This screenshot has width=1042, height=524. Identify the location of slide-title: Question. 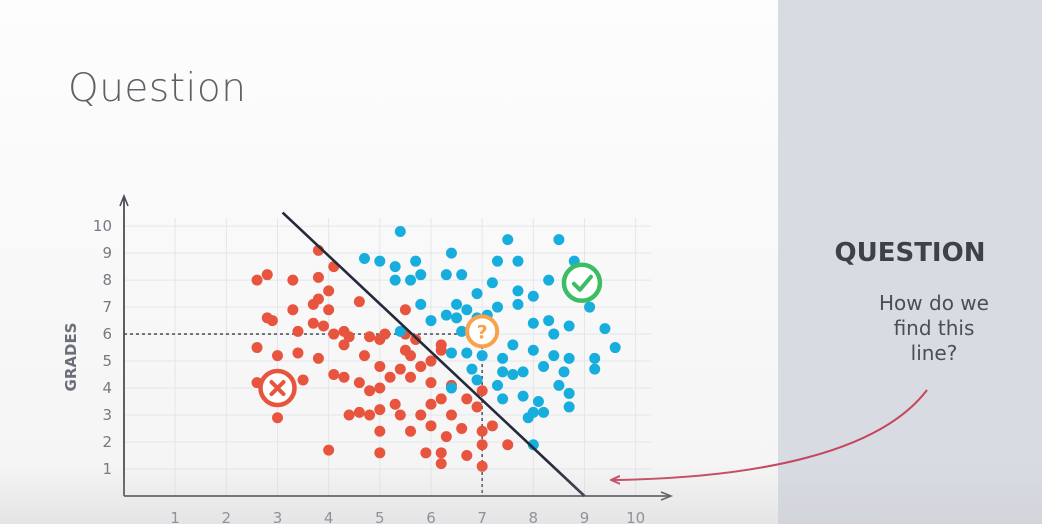
(157, 88).